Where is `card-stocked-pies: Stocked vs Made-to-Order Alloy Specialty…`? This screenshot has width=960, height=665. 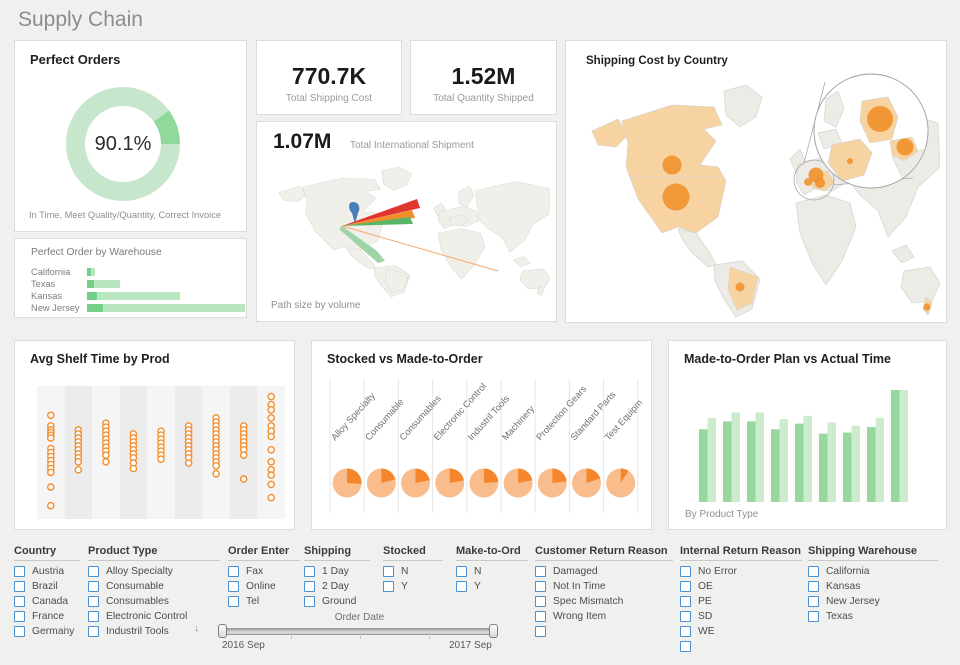 card-stocked-pies: Stocked vs Made-to-Order Alloy Specialty… is located at coordinates (481, 435).